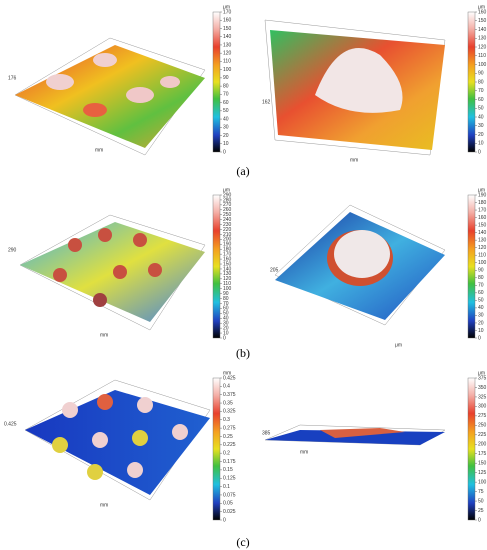 This screenshot has width=487, height=550. I want to click on colorbar-tick-label: 0.3, so click(226, 420).